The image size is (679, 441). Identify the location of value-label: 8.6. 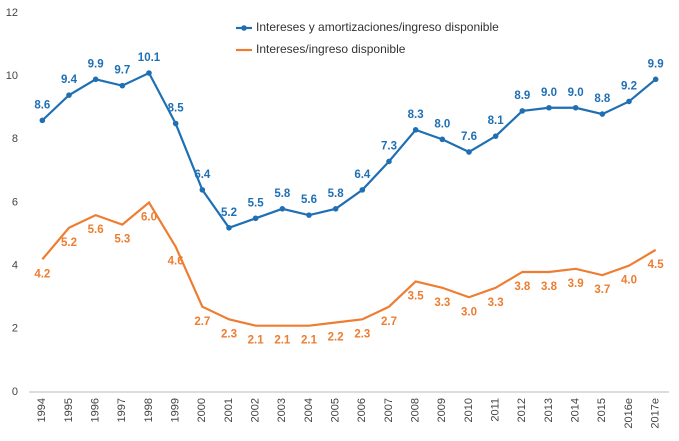
(42, 105).